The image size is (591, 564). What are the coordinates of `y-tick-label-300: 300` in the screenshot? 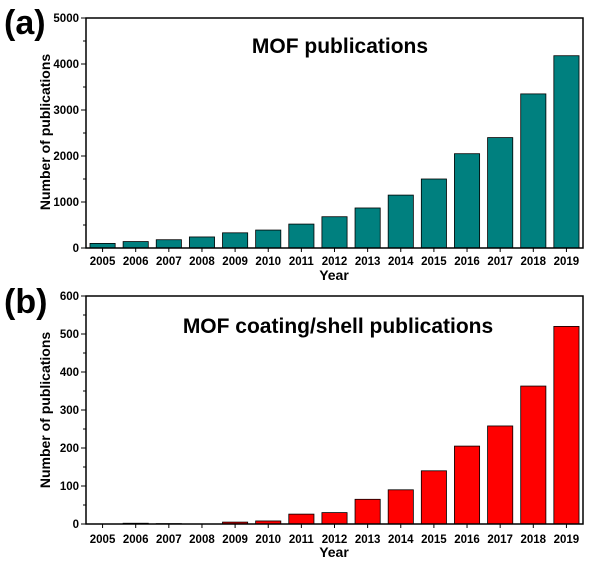 It's located at (69, 411).